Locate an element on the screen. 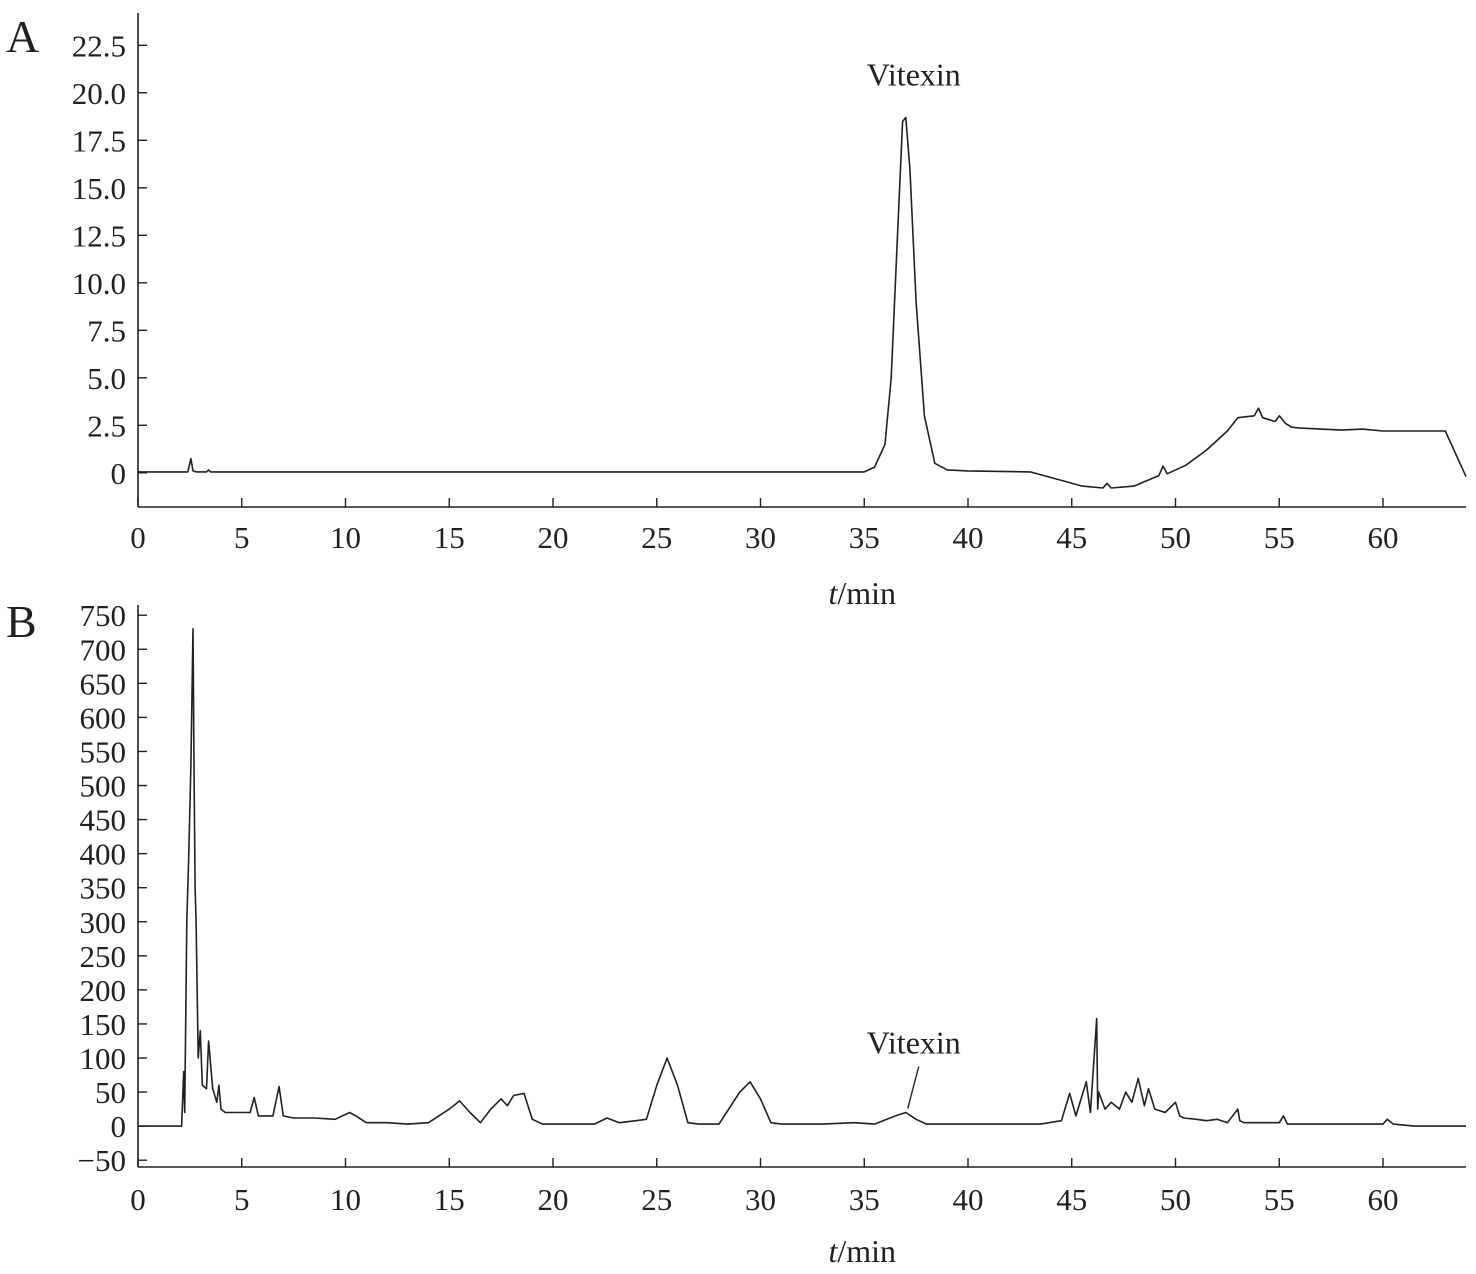  y-tick-label: 7.5 is located at coordinates (106, 330).